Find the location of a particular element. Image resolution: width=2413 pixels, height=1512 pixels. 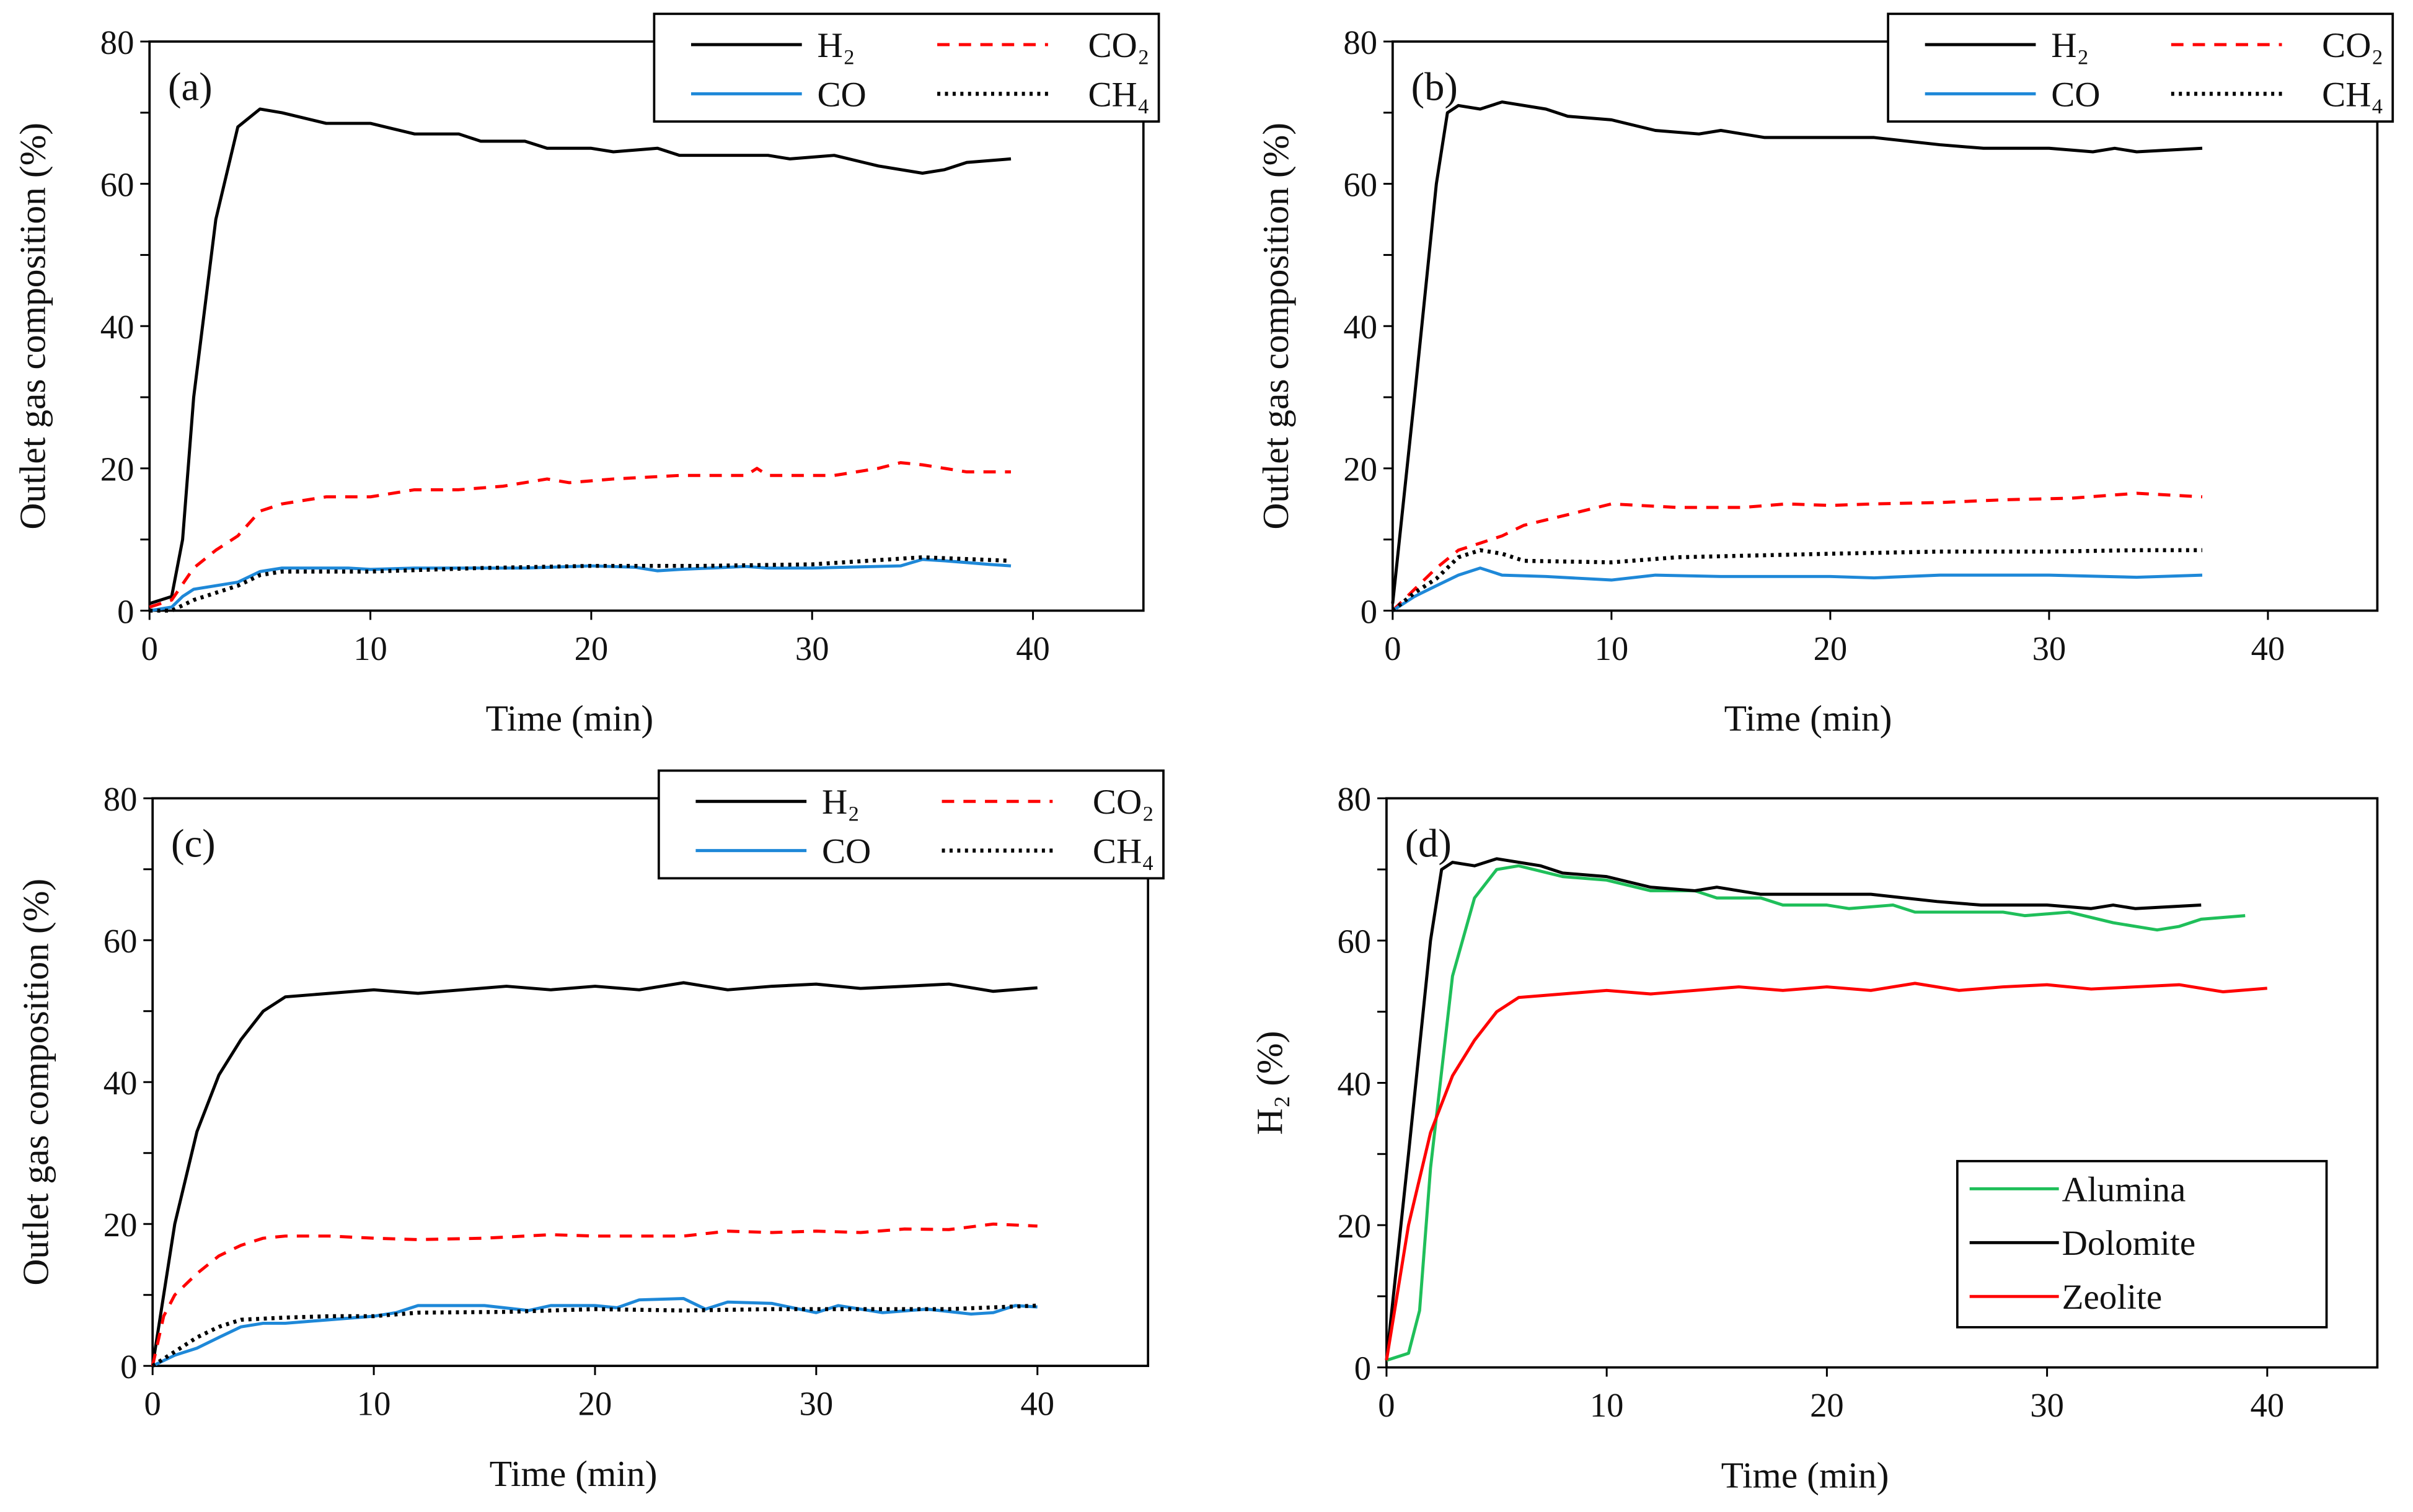

panel-label: (c) is located at coordinates (193, 843).